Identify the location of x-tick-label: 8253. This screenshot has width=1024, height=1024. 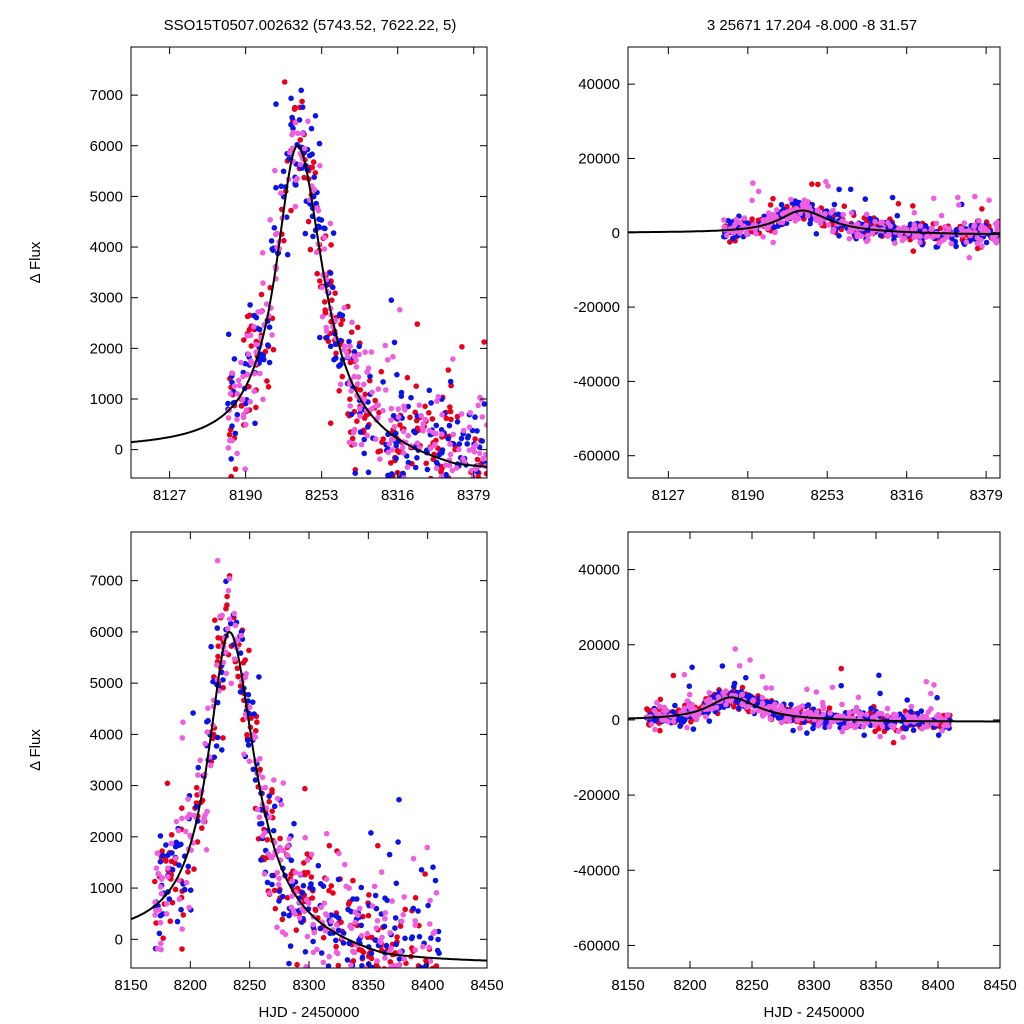
(321, 495).